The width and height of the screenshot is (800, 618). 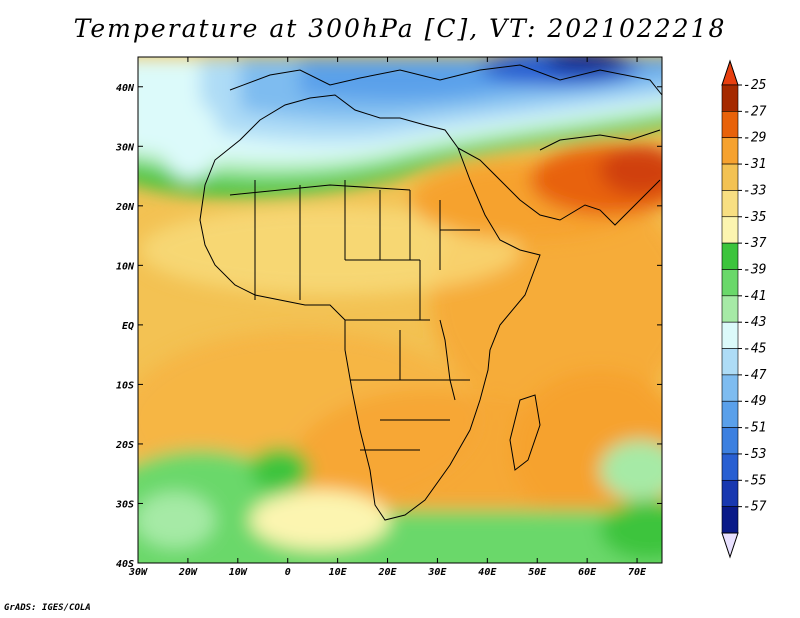 What do you see at coordinates (128, 326) in the screenshot?
I see `lat-tick-label: EQ` at bounding box center [128, 326].